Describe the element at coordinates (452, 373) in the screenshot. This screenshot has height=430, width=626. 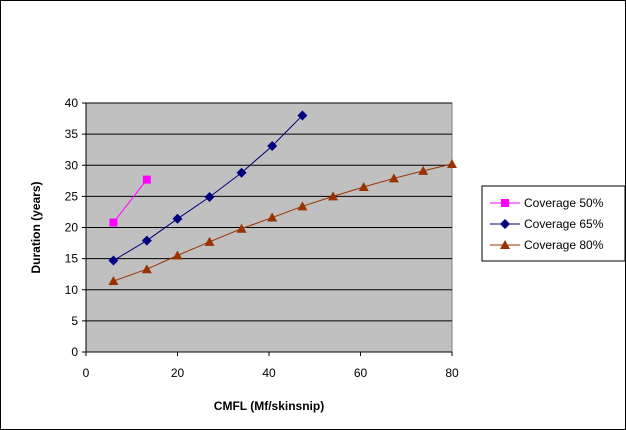
I see `x-tick-label: 80` at that location.